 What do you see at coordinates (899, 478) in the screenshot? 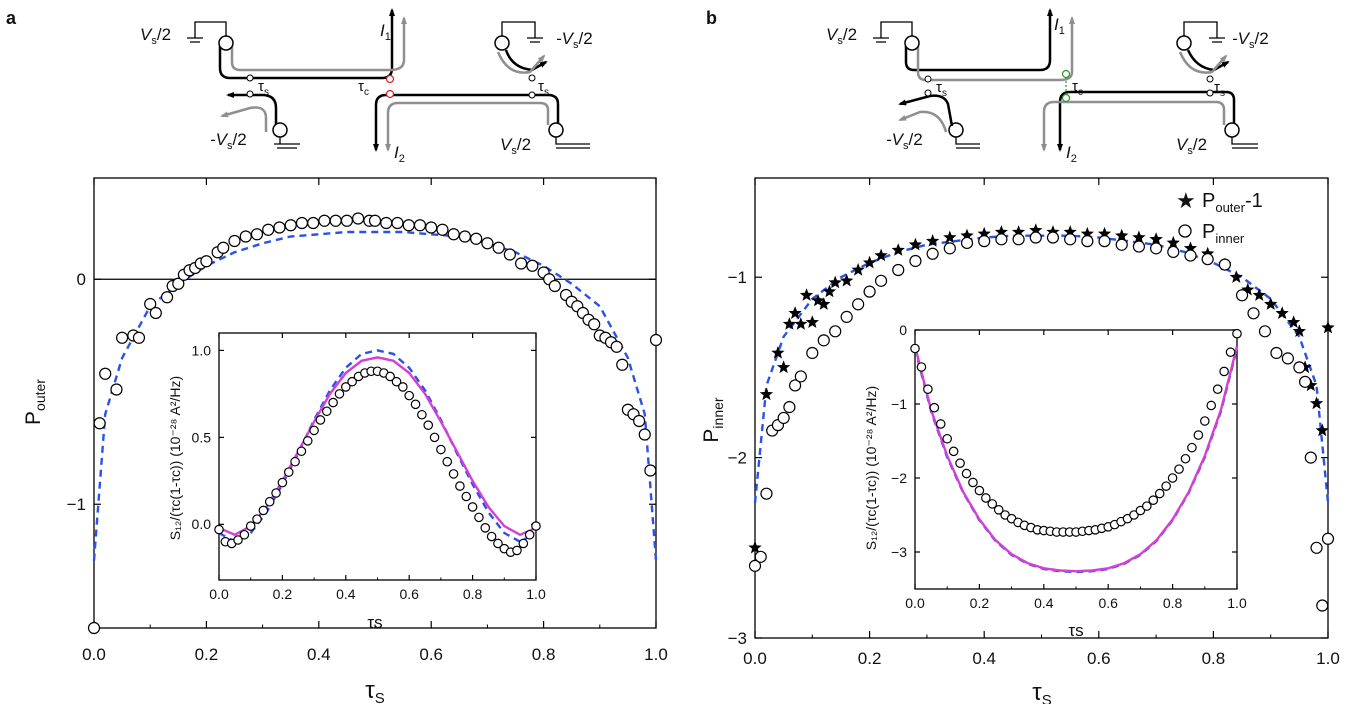
I see `y-tick-label: −2` at bounding box center [899, 478].